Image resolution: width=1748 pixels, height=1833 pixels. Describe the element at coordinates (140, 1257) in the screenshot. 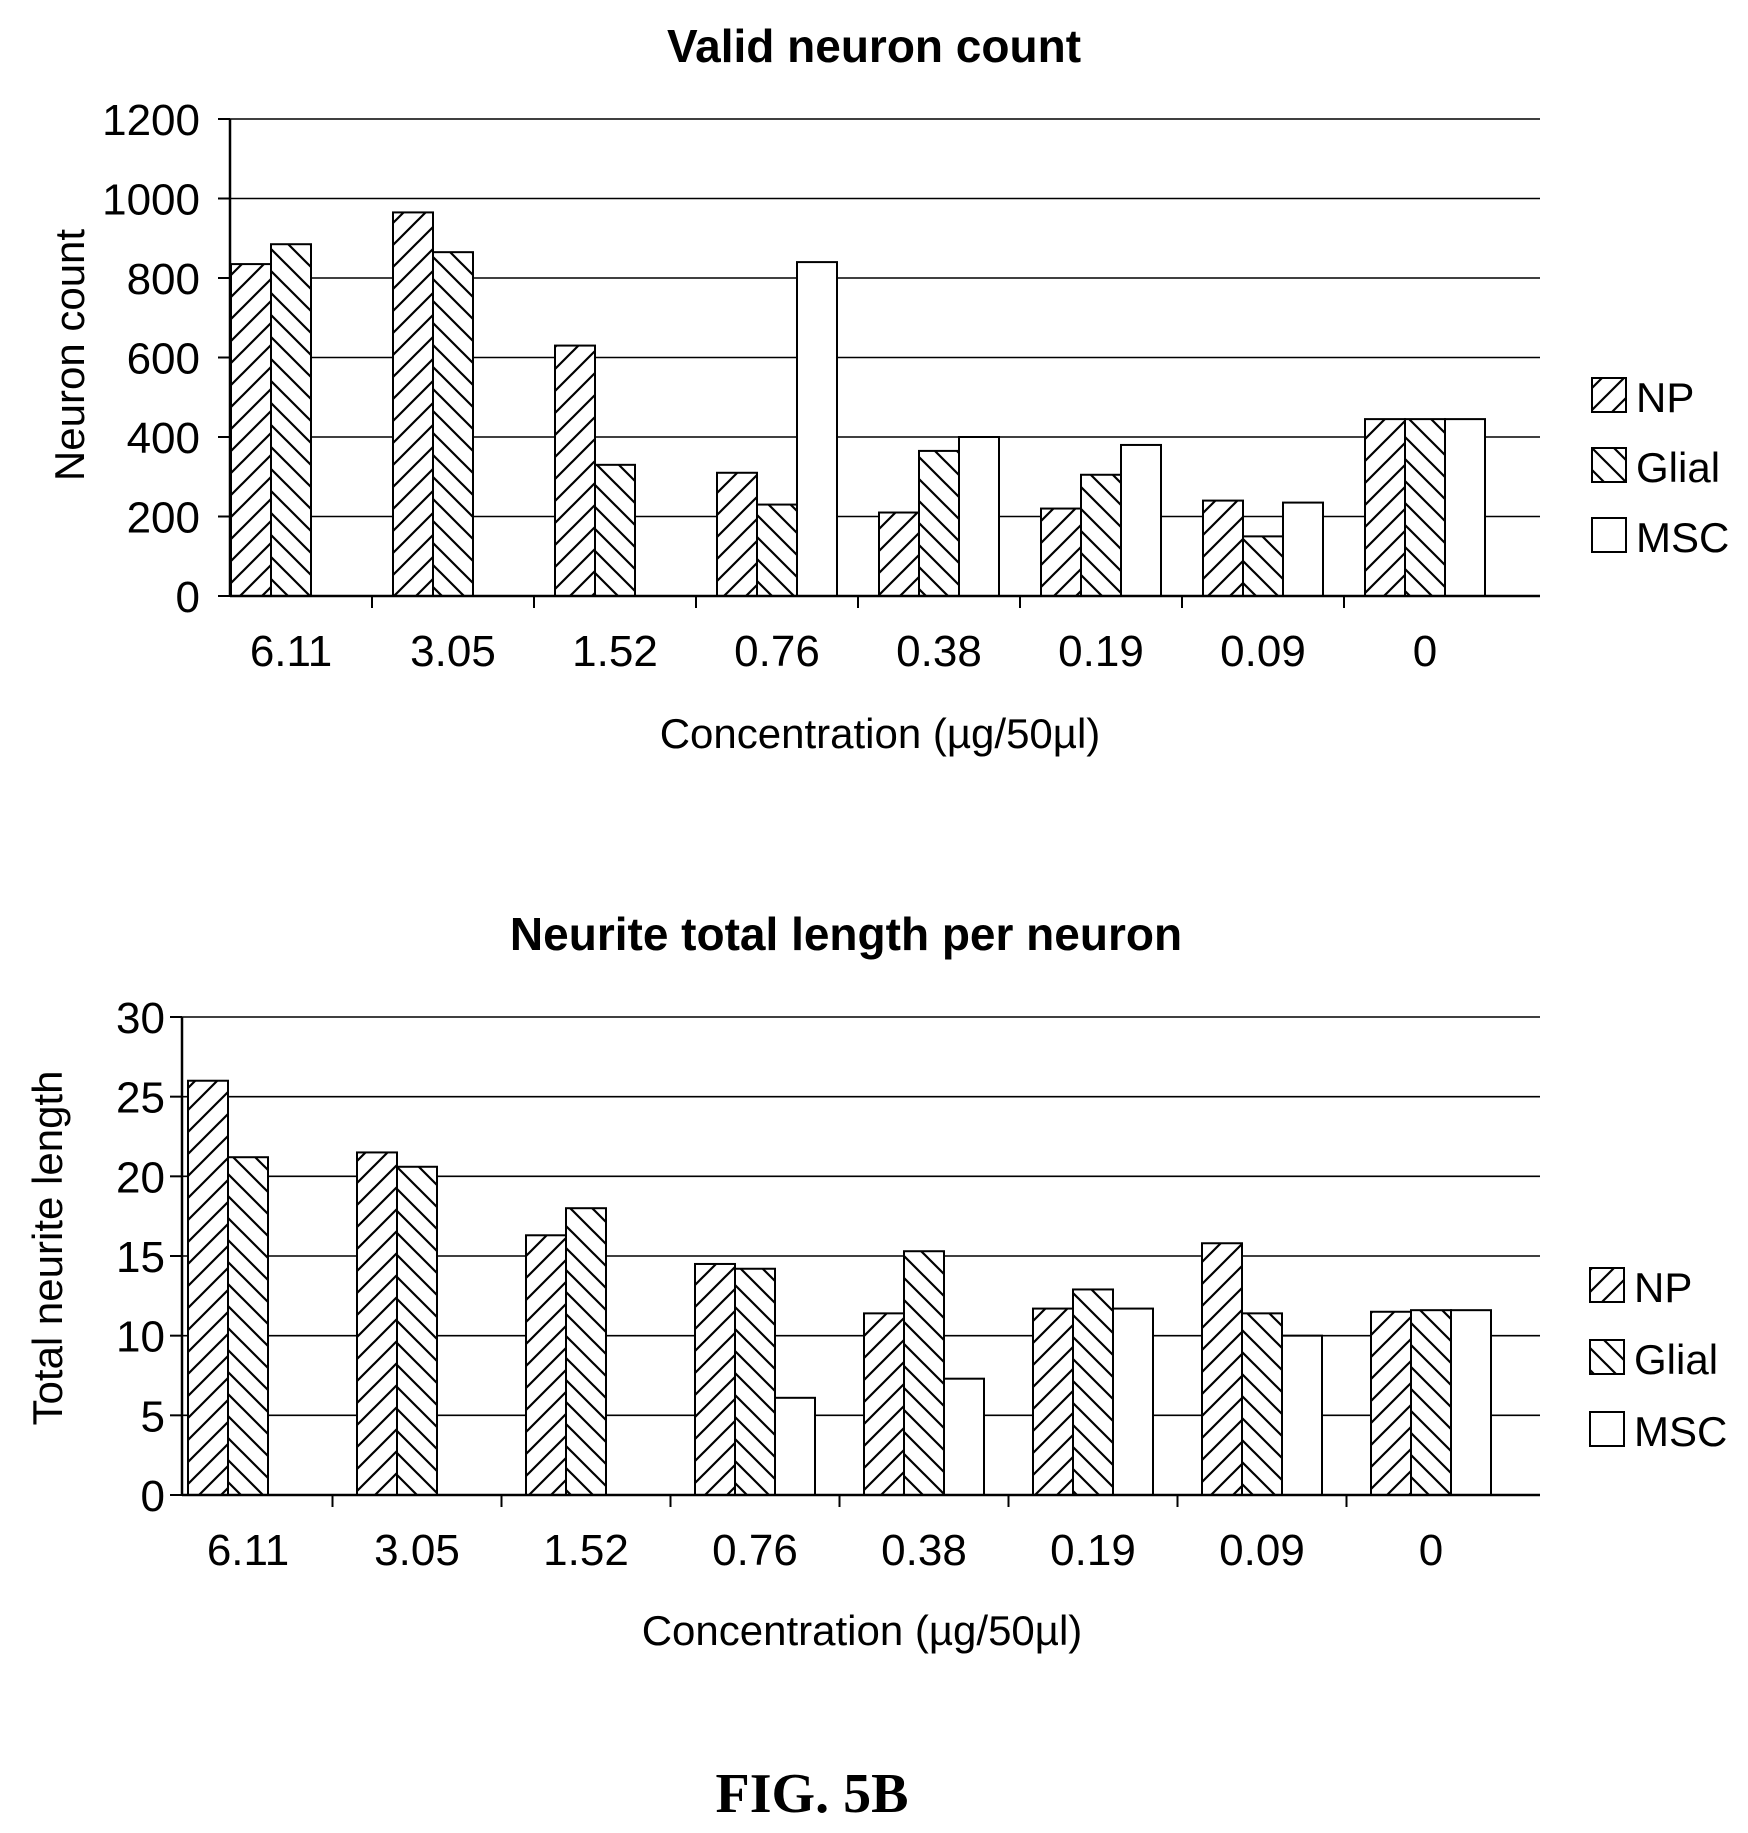

I see `y-tick-label: 15` at that location.